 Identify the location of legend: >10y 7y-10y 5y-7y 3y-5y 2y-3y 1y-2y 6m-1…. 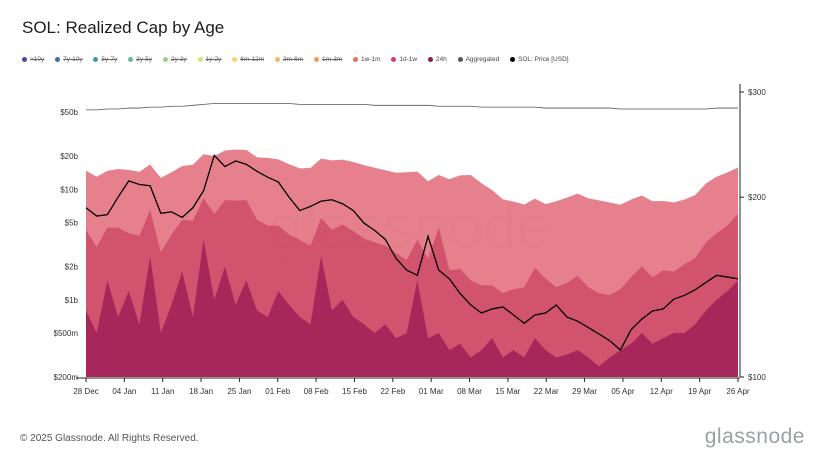
(300, 62).